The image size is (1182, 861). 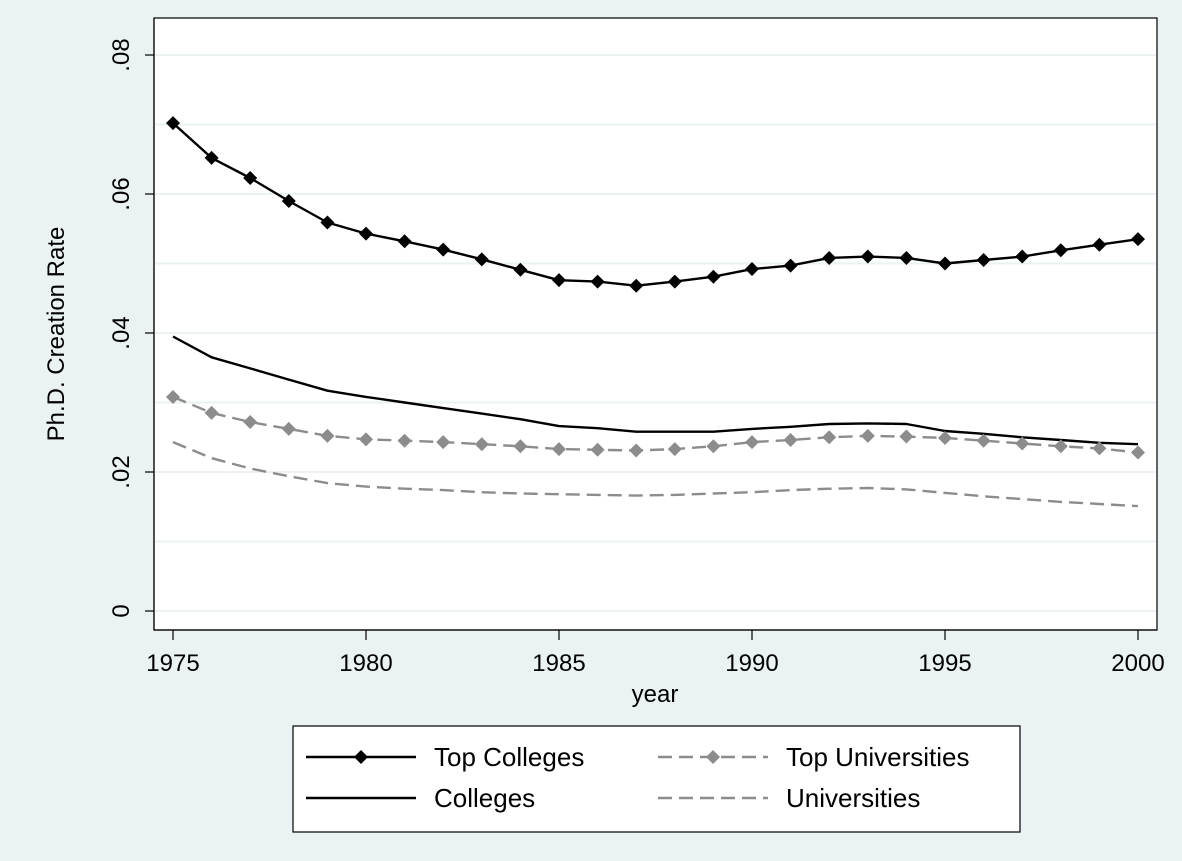 I want to click on x-axis-title: year, so click(x=655, y=694).